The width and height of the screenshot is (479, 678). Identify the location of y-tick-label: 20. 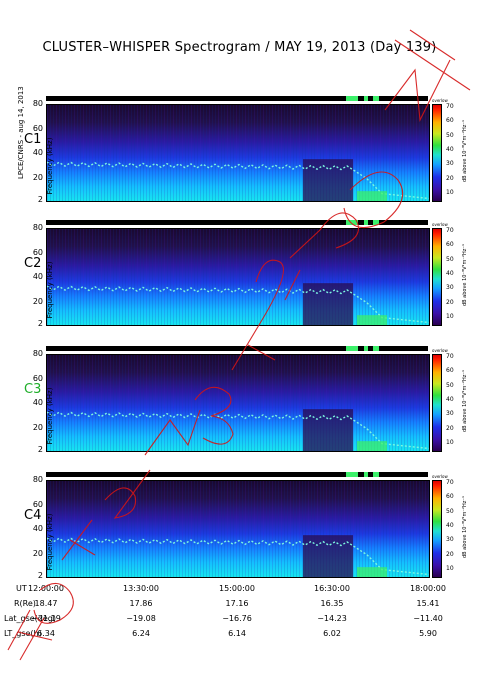
(37, 177).